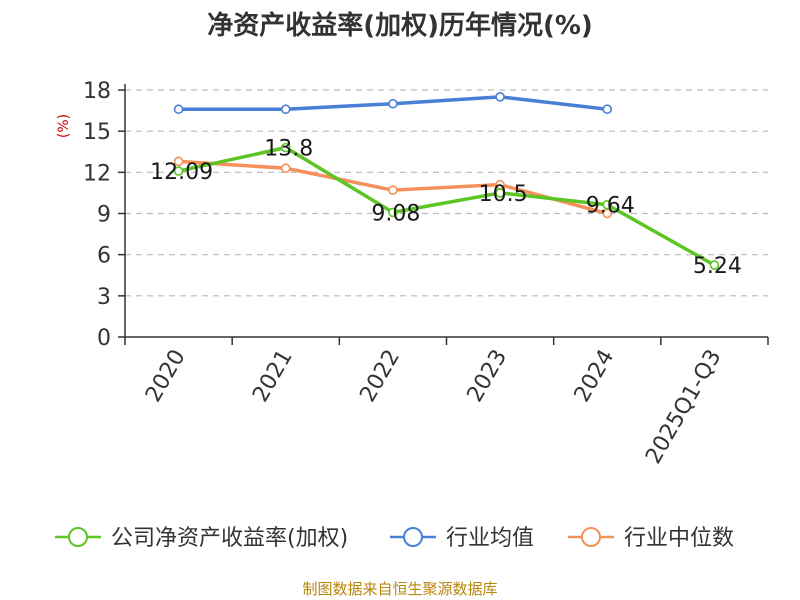 This screenshot has width=800, height=600. Describe the element at coordinates (104, 215) in the screenshot. I see `y-tick-label: 9` at that location.